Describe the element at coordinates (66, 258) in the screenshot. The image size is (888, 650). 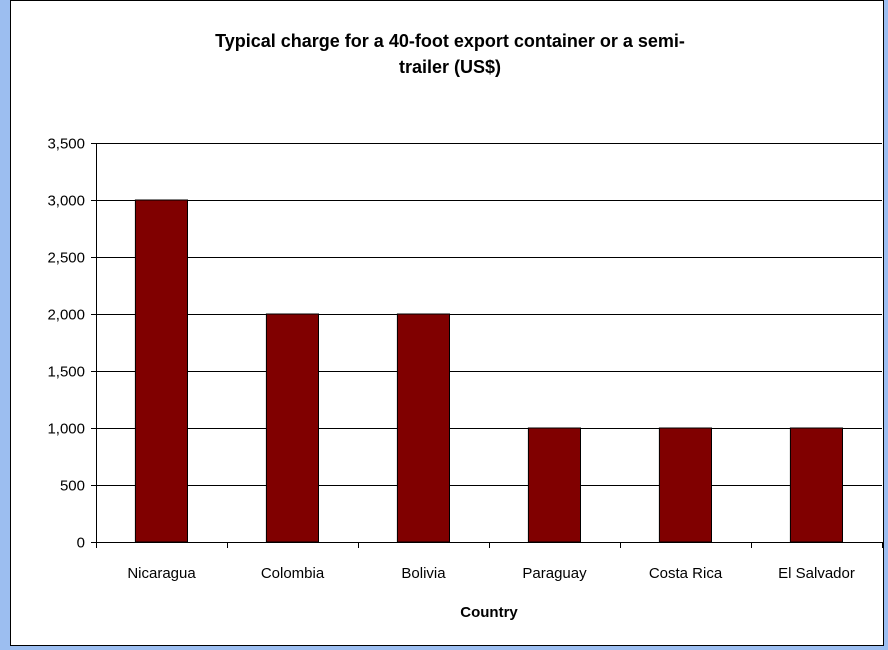
I see `y-tick-label: 2,500` at that location.